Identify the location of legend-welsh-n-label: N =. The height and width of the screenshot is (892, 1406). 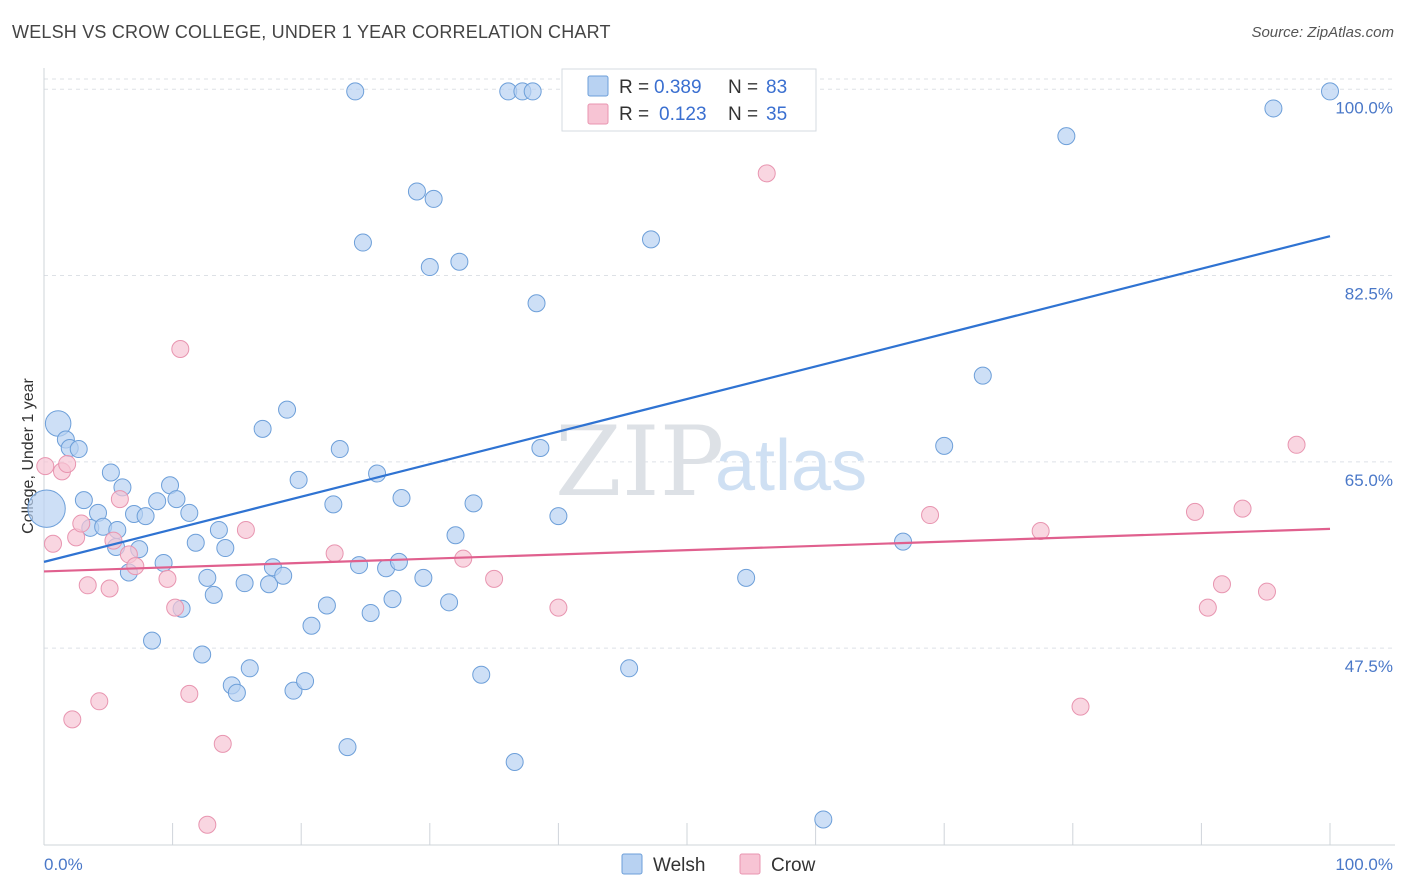
(743, 87).